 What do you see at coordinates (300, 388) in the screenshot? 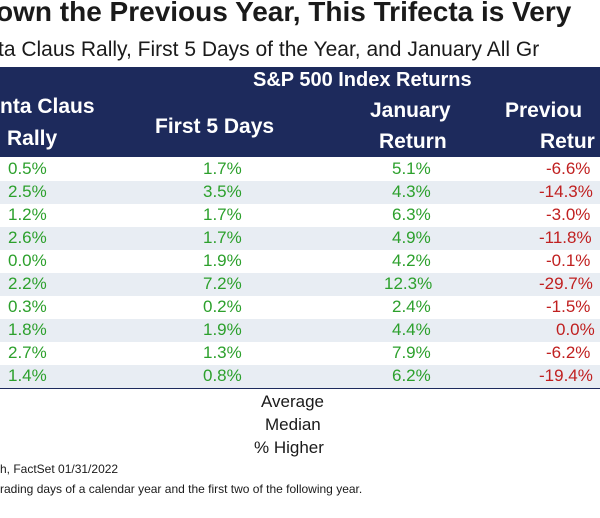
I see `table-divider` at bounding box center [300, 388].